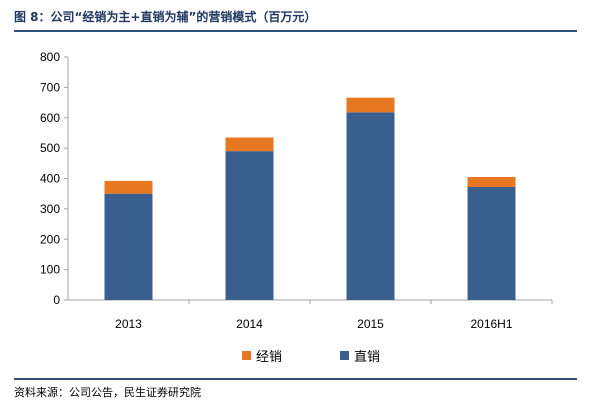 This screenshot has width=591, height=405. Describe the element at coordinates (249, 324) in the screenshot. I see `x-tick-label: 2014` at that location.